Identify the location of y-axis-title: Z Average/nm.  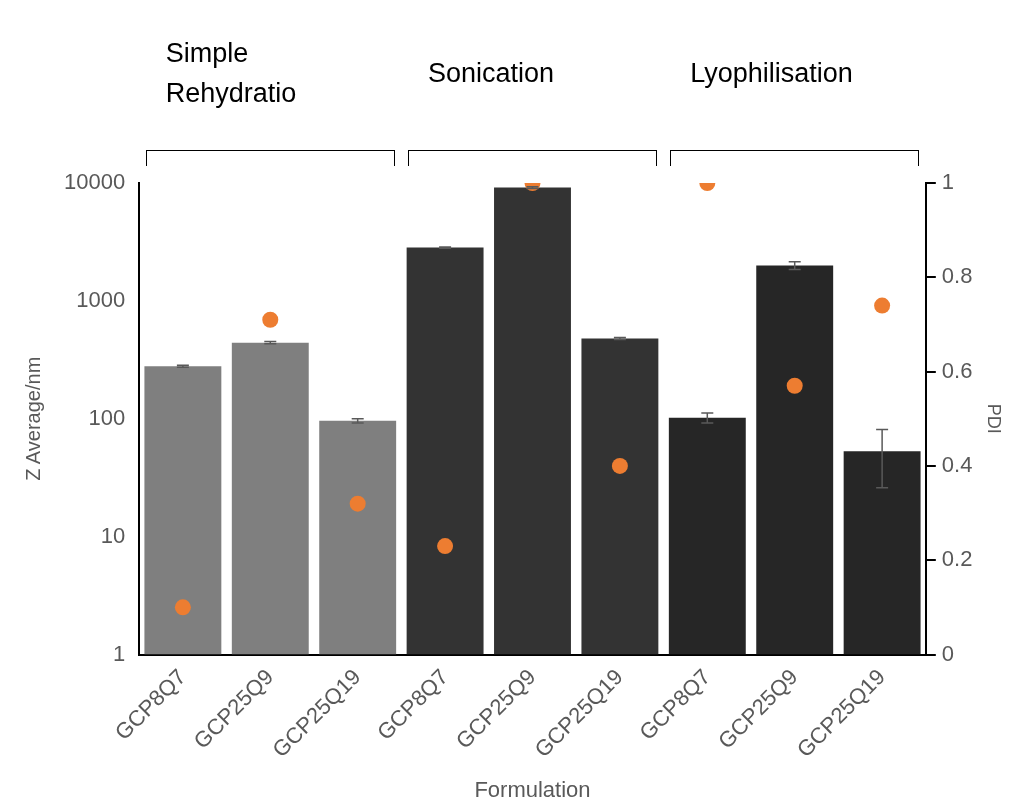
(32, 418).